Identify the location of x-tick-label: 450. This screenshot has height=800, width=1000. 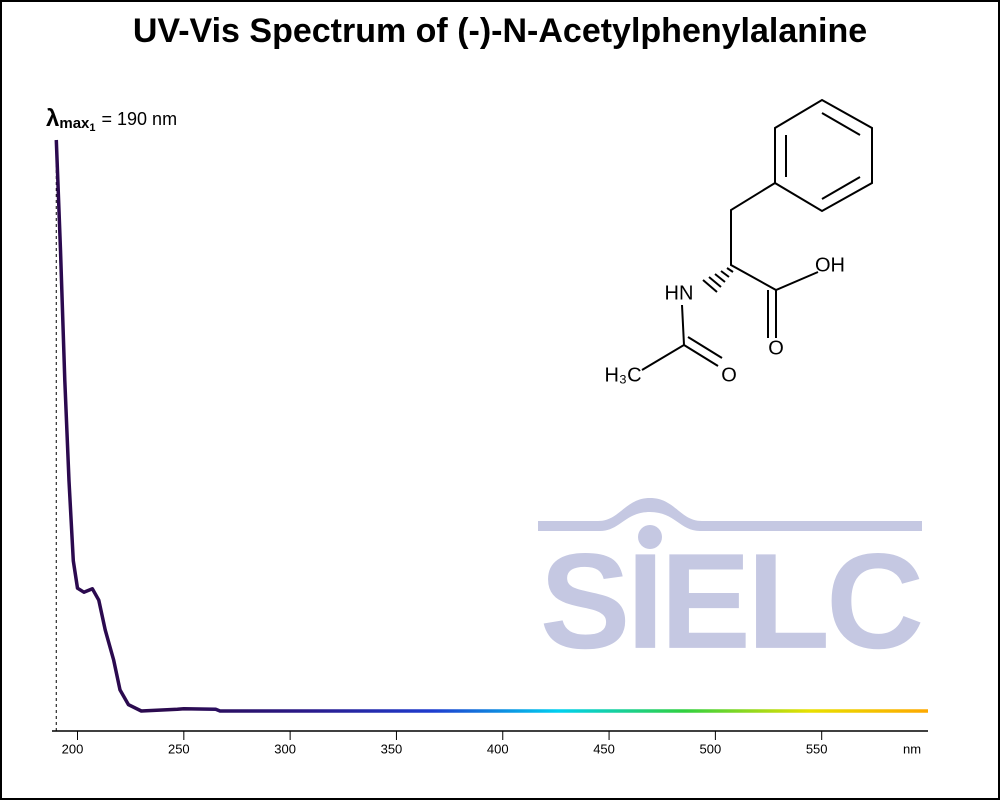
(604, 748).